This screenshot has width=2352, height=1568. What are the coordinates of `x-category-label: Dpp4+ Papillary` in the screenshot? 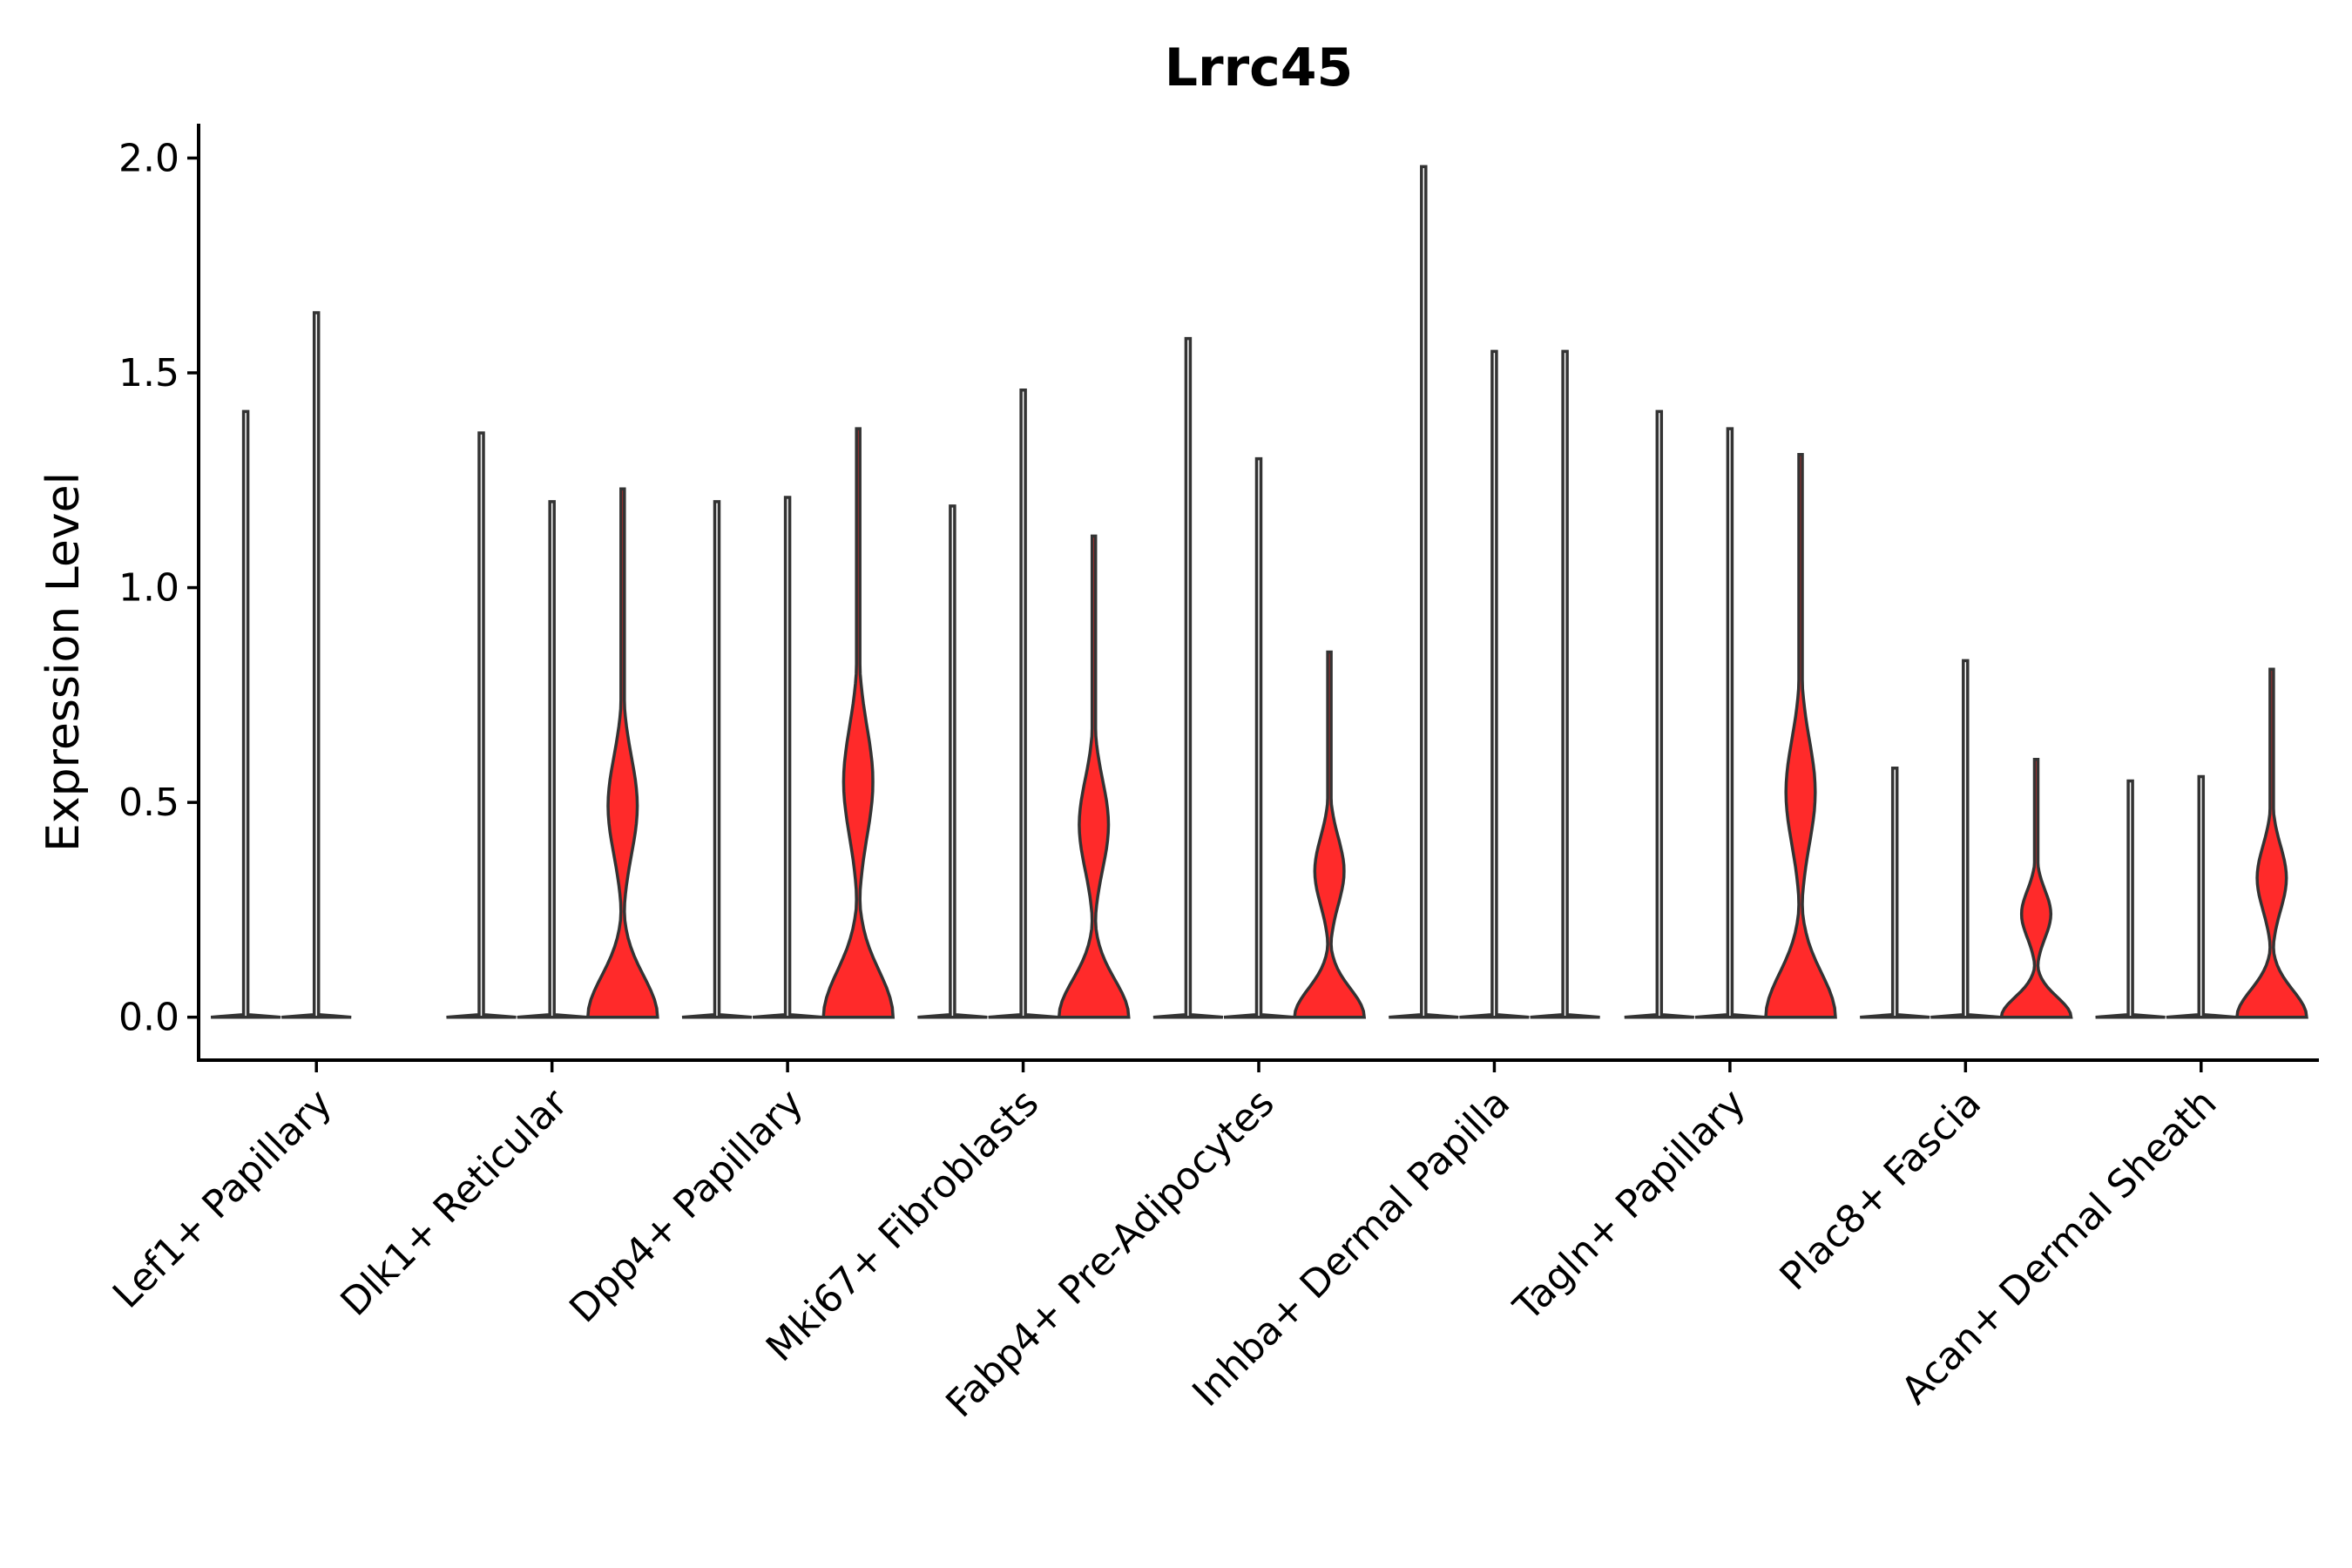 It's located at (687, 1206).